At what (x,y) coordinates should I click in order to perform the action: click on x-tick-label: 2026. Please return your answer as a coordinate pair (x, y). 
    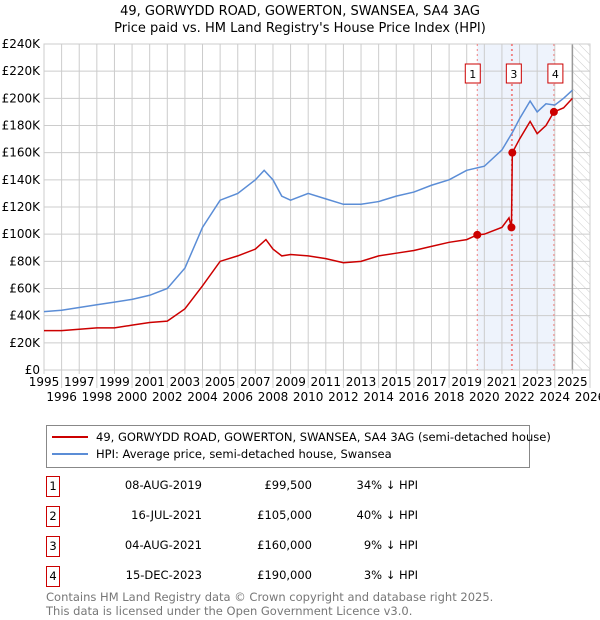
    Looking at the image, I should click on (587, 397).